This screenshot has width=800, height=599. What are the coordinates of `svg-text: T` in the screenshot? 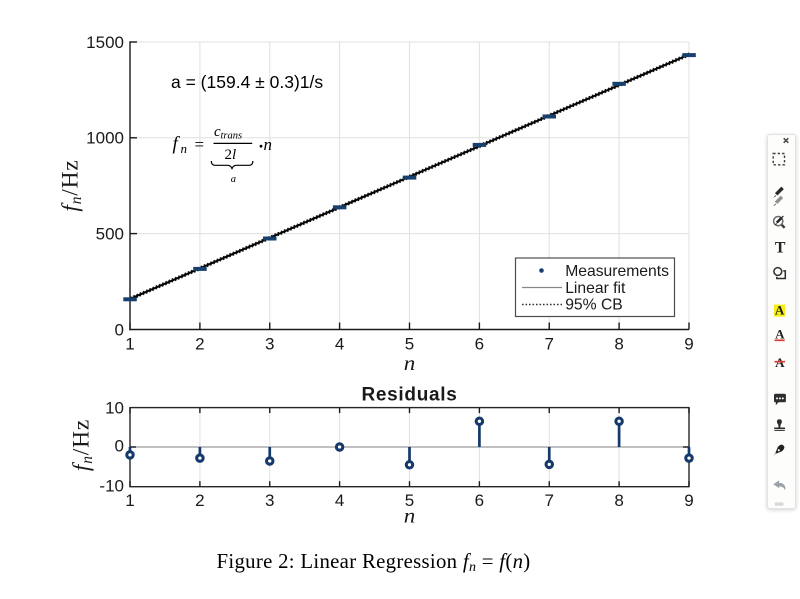 It's located at (780, 248).